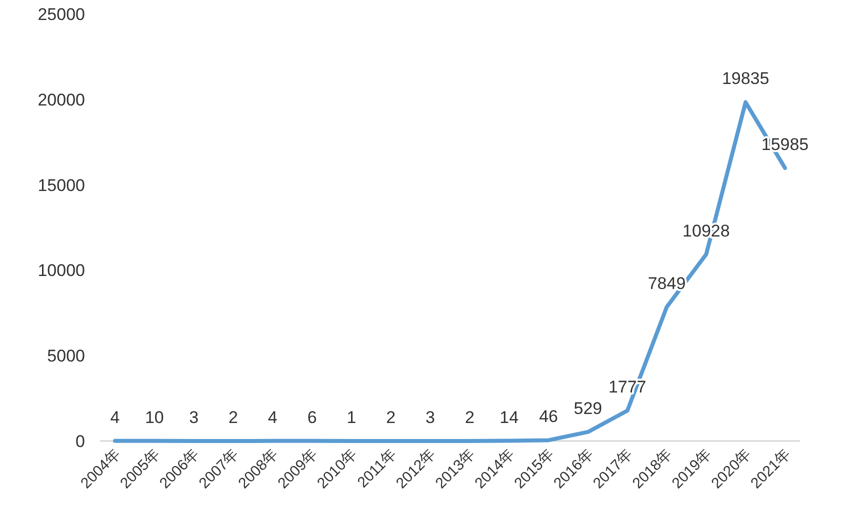 This screenshot has height=513, width=855. Describe the element at coordinates (351, 417) in the screenshot. I see `data-label: 1` at that location.